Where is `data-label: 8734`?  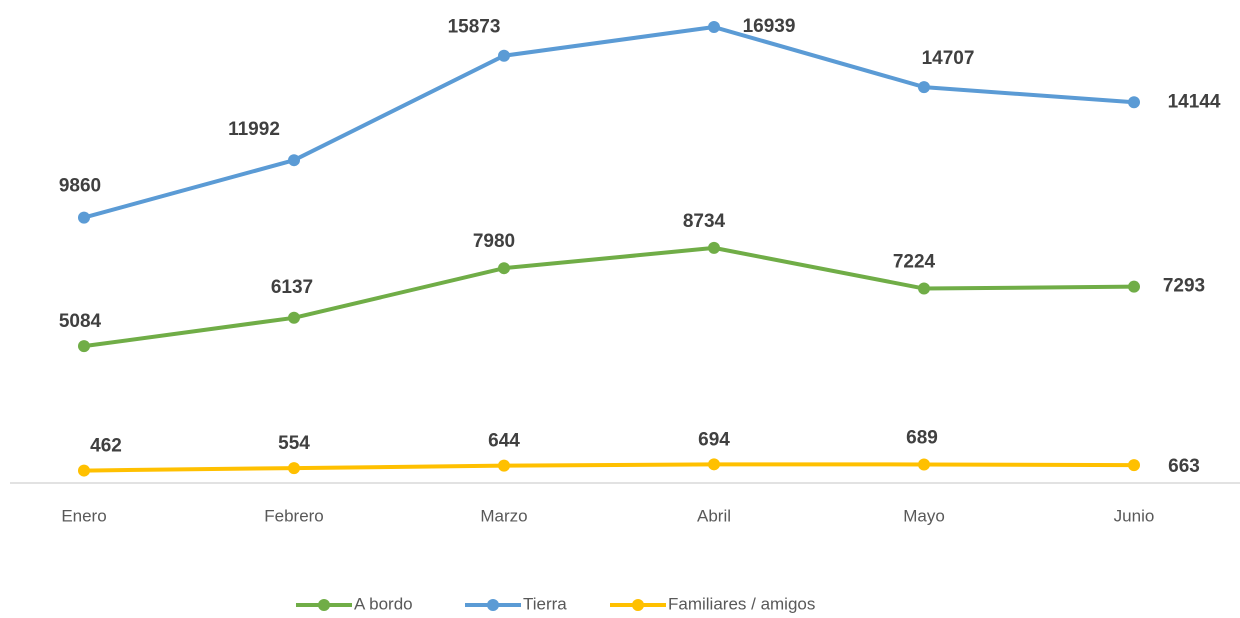
data-label: 8734 is located at coordinates (704, 221).